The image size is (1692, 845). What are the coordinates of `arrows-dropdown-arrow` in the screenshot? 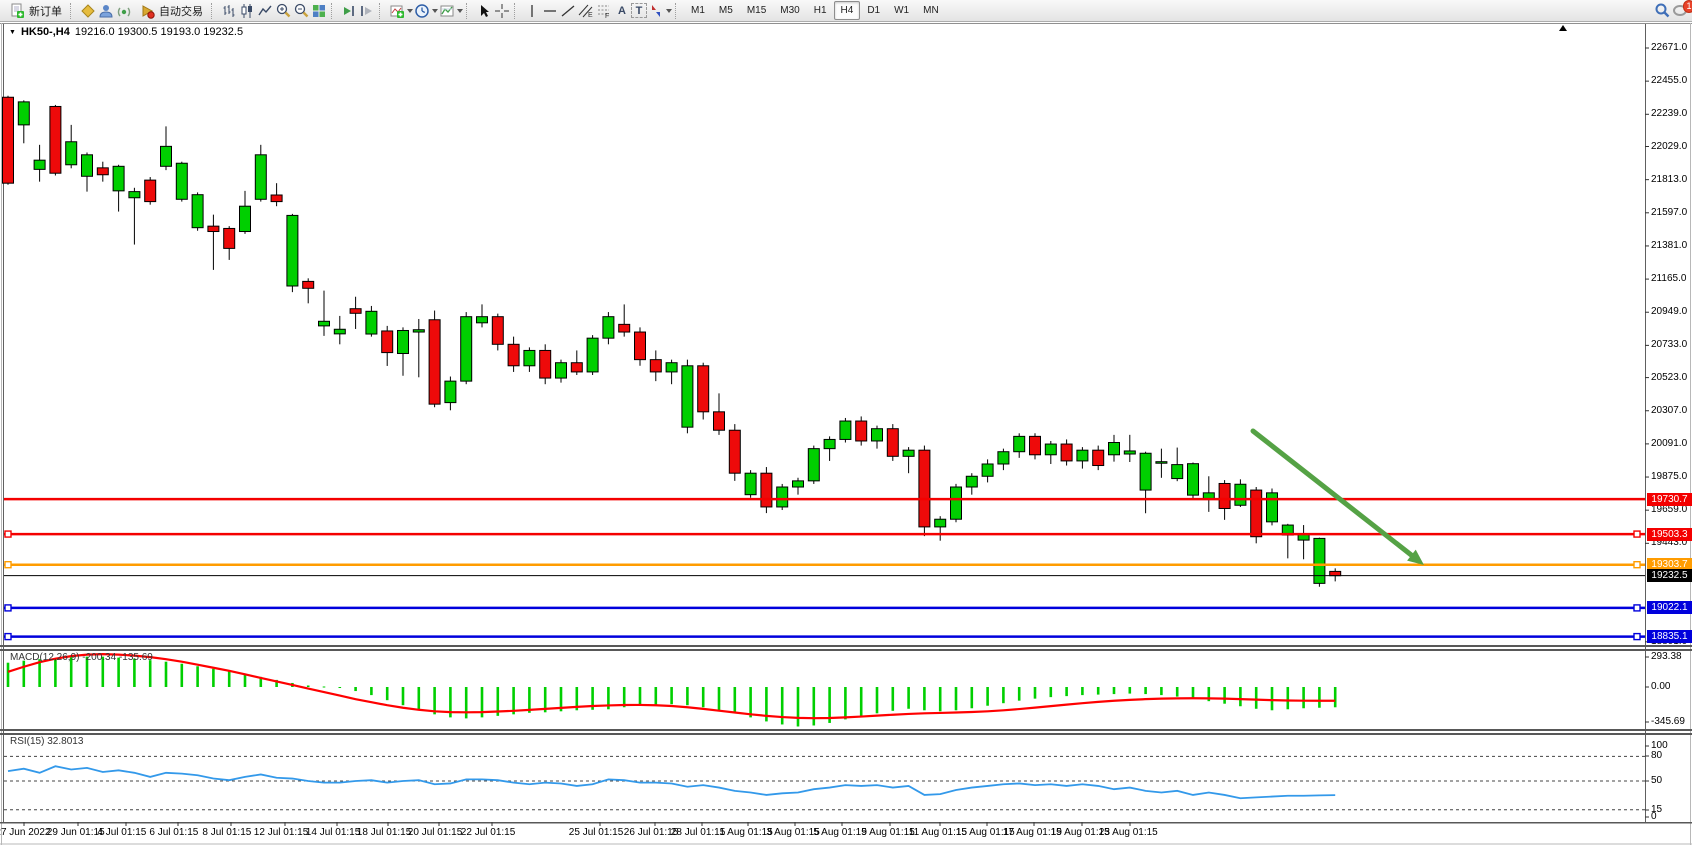 It's located at (669, 10).